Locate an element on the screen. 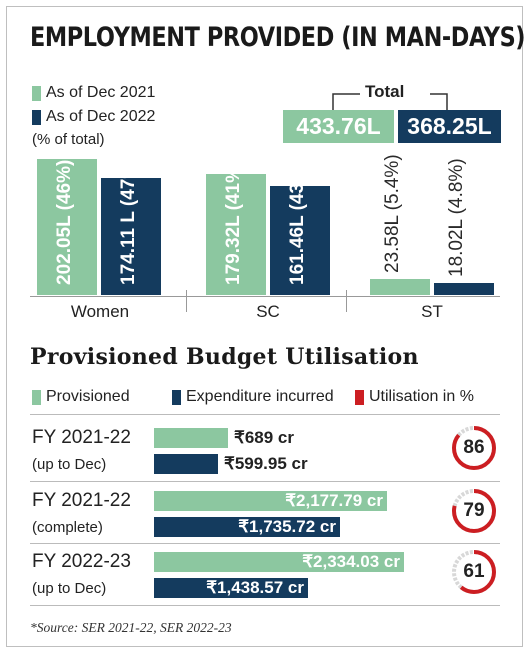  legend-label: Expenditure incurred is located at coordinates (260, 396).